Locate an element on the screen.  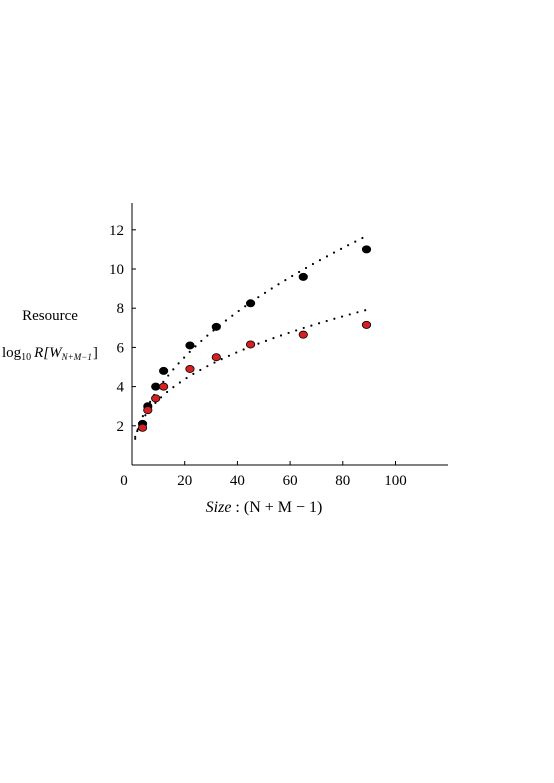
x-tick-label: 100 is located at coordinates (395, 481).